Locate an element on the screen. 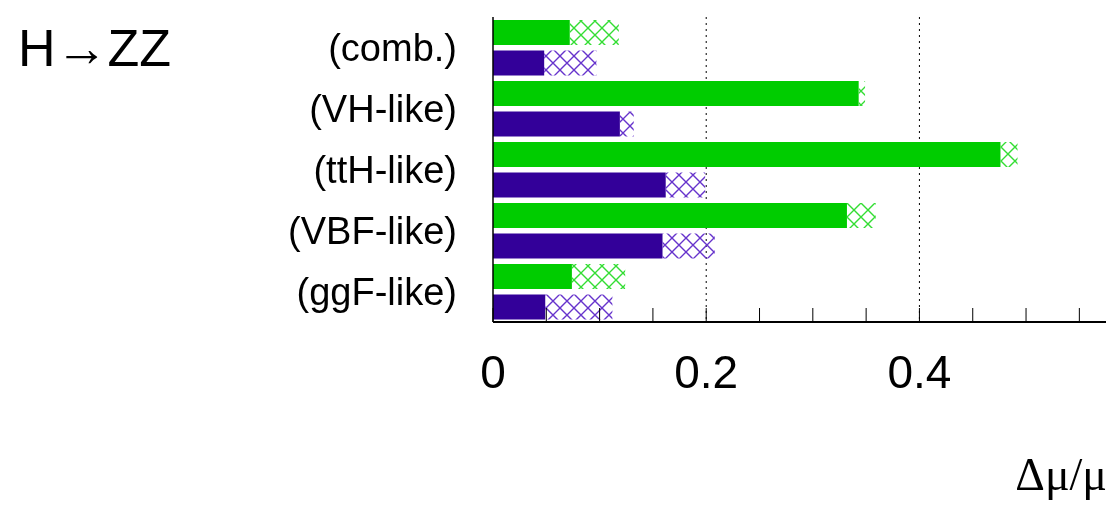 The height and width of the screenshot is (523, 1113). x-tick-label: 0 is located at coordinates (493, 372).